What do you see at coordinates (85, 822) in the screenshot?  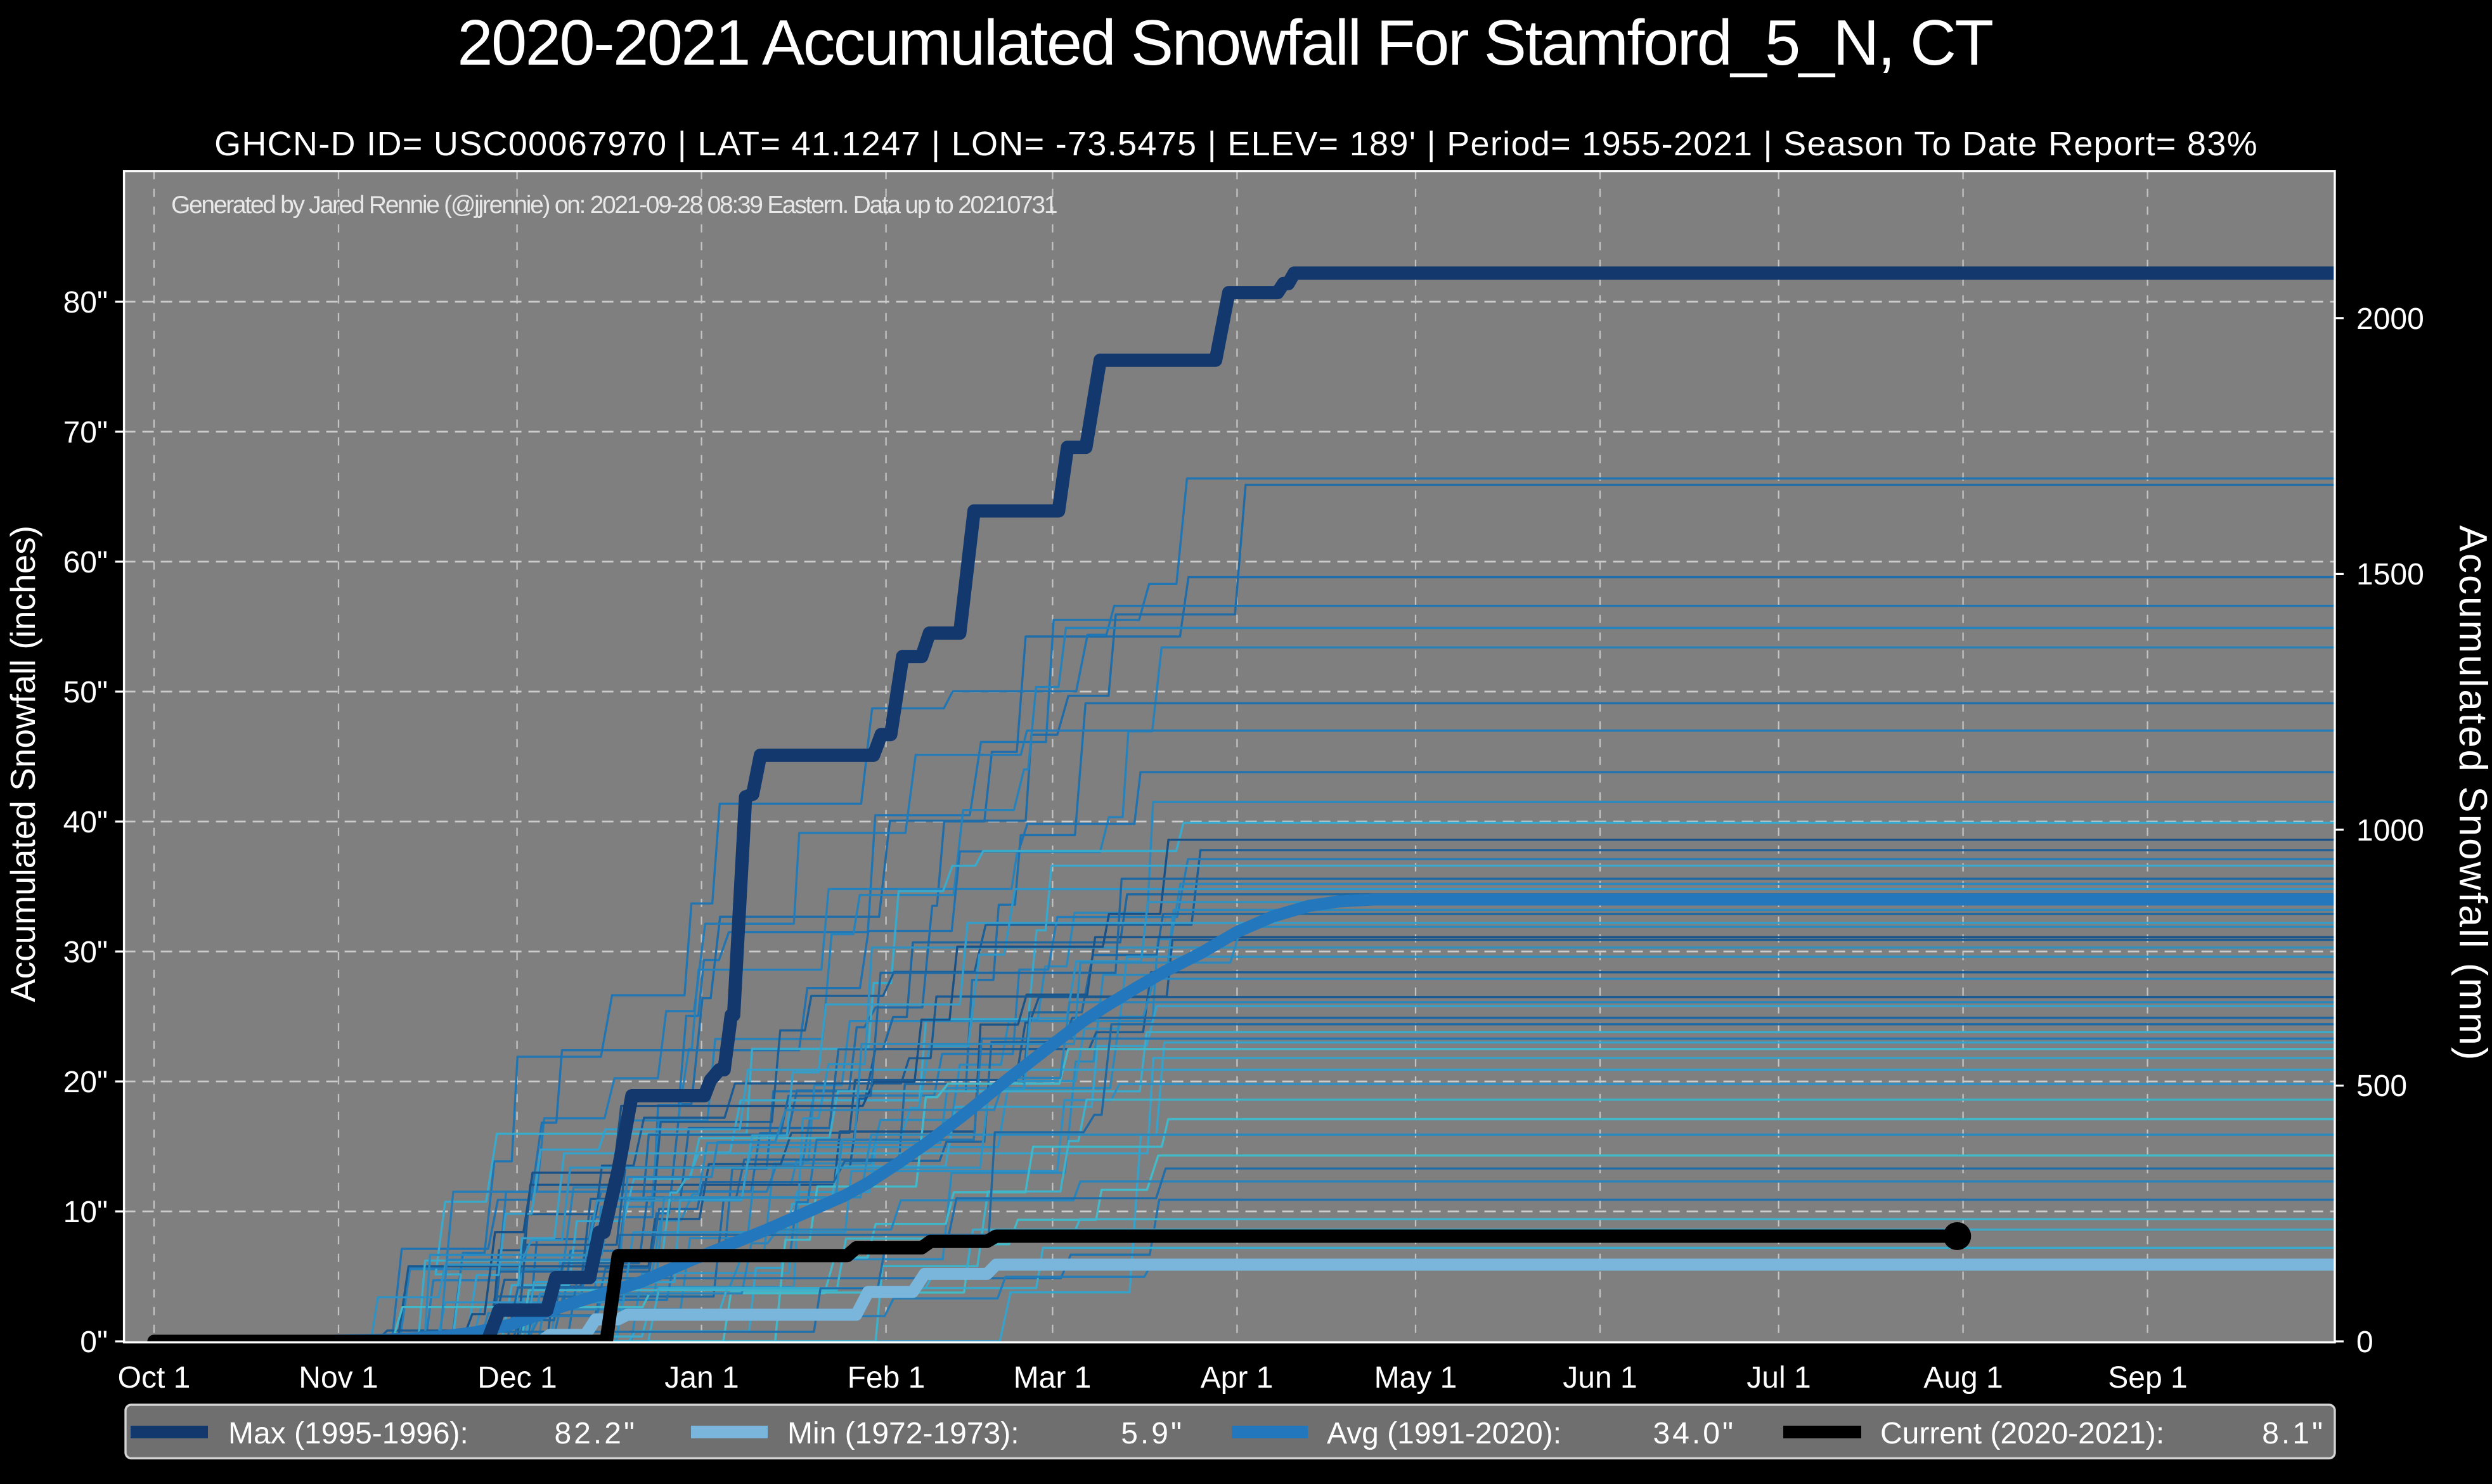 I see `svg-text: 40"` at bounding box center [85, 822].